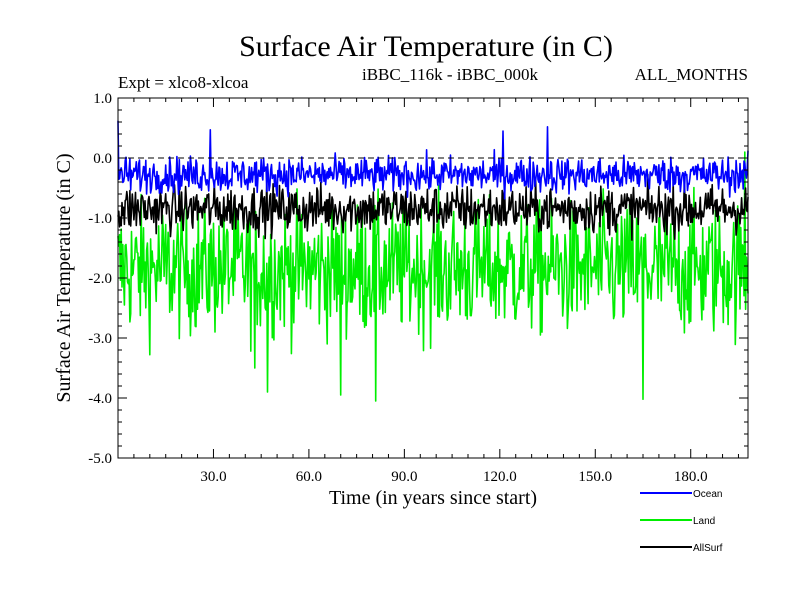  I want to click on series-line-allsurf, so click(433, 207).